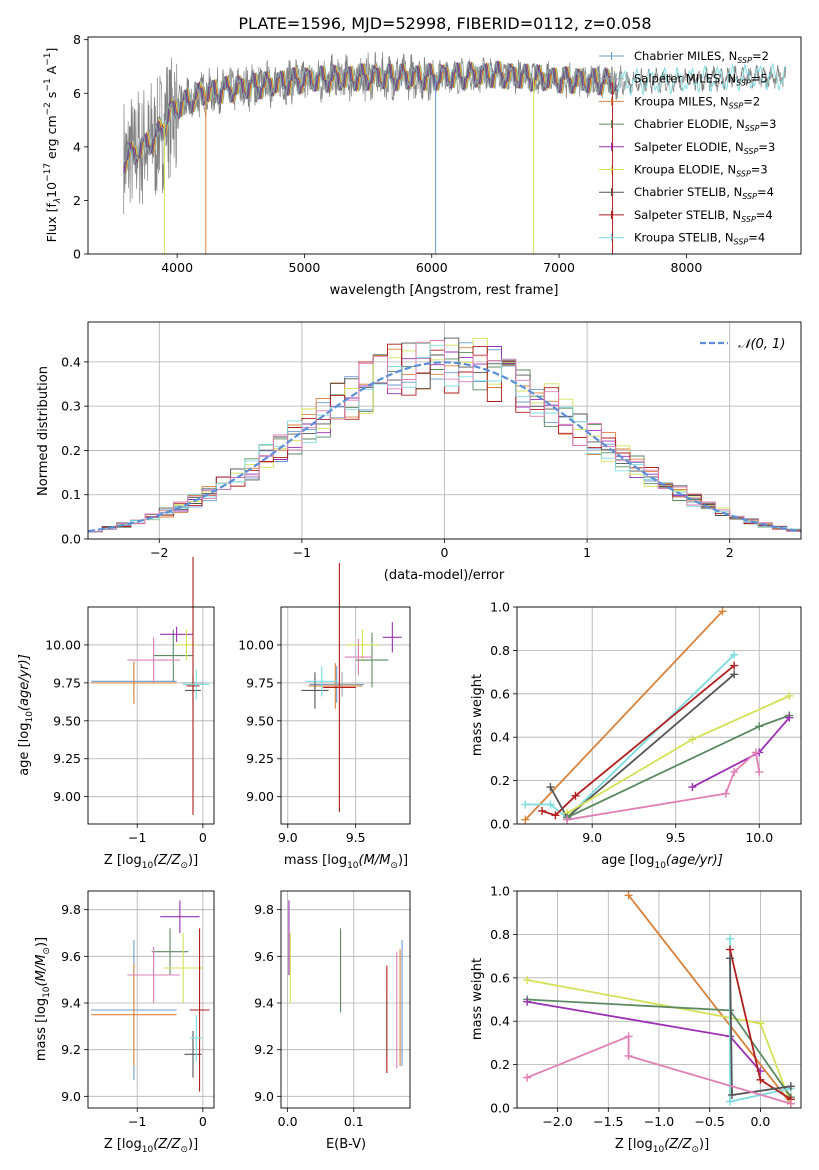  What do you see at coordinates (705, 125) in the screenshot?
I see `legend-entry-label: Chabrier ELODIE, NSSP=3` at bounding box center [705, 125].